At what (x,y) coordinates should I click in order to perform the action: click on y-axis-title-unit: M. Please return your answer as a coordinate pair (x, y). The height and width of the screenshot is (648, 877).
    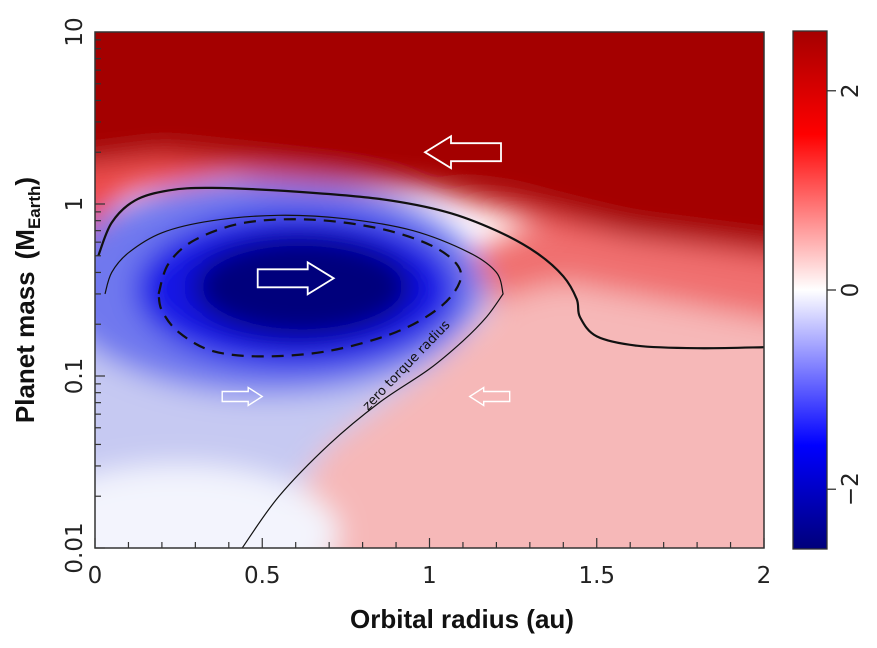
    Looking at the image, I should click on (25, 240).